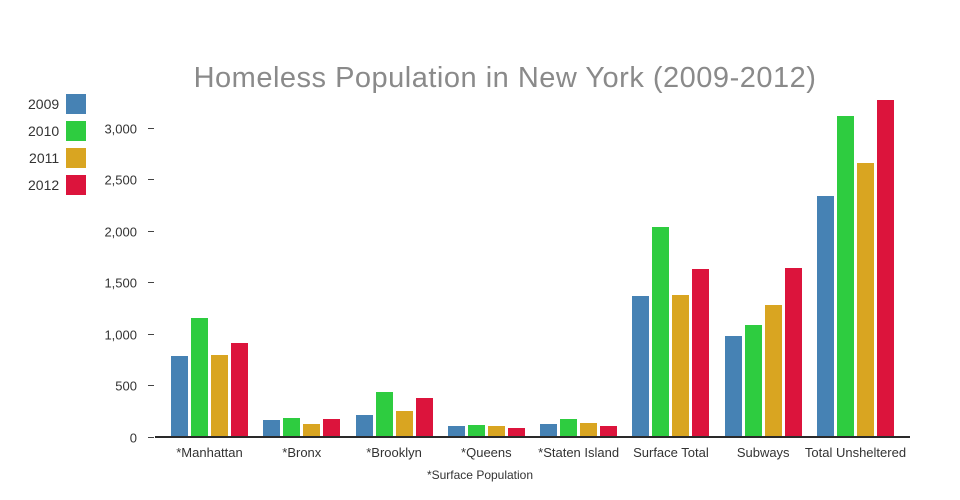 The image size is (960, 500). Describe the element at coordinates (44, 158) in the screenshot. I see `legend-item-label: 2011` at that location.